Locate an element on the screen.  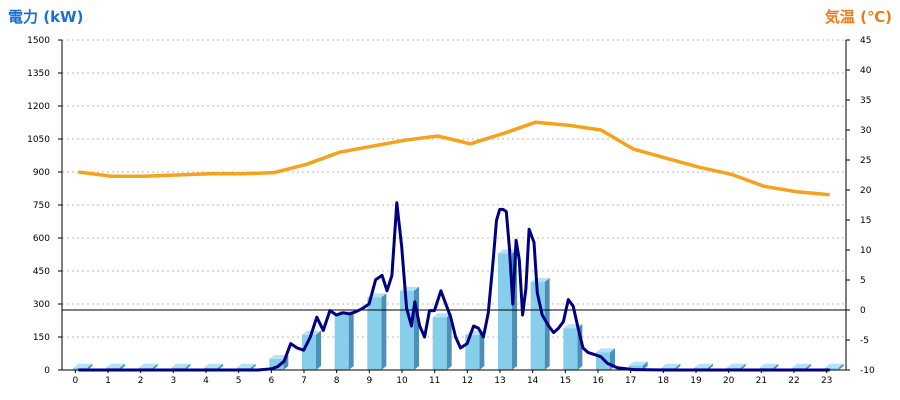
x-tick-label: 18 is located at coordinates (664, 381).